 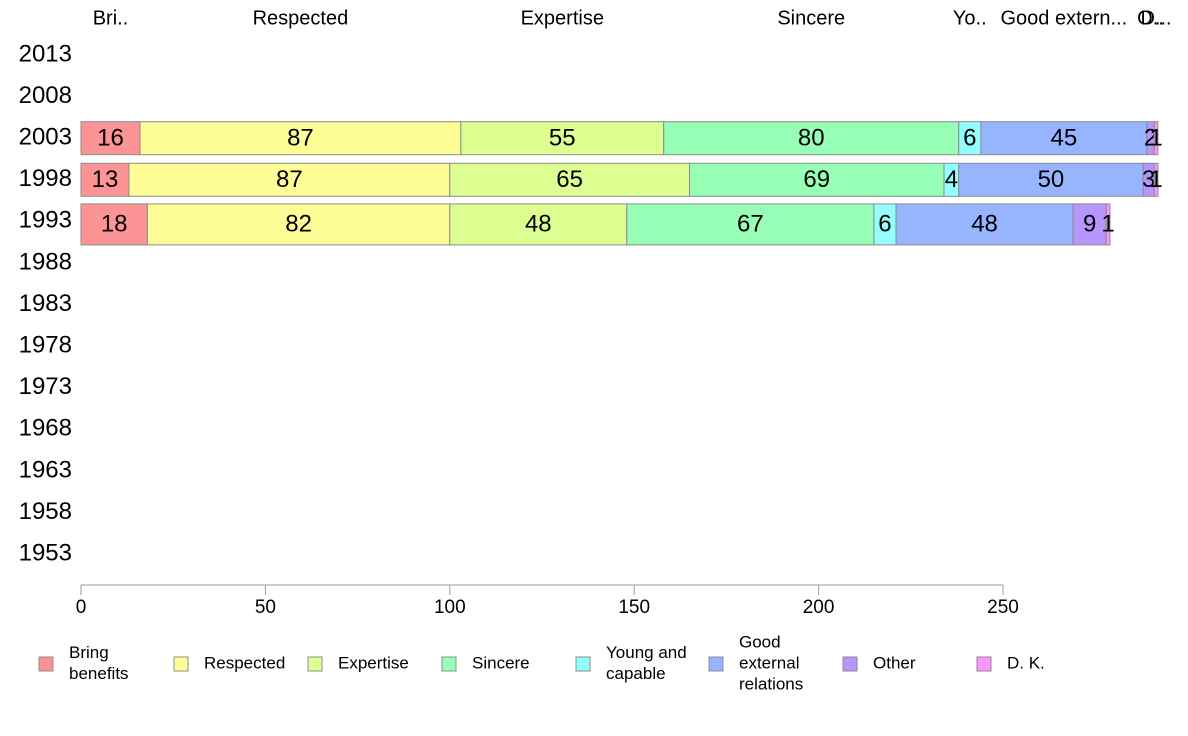 I want to click on bar-value-label: 9, so click(x=1089, y=224).